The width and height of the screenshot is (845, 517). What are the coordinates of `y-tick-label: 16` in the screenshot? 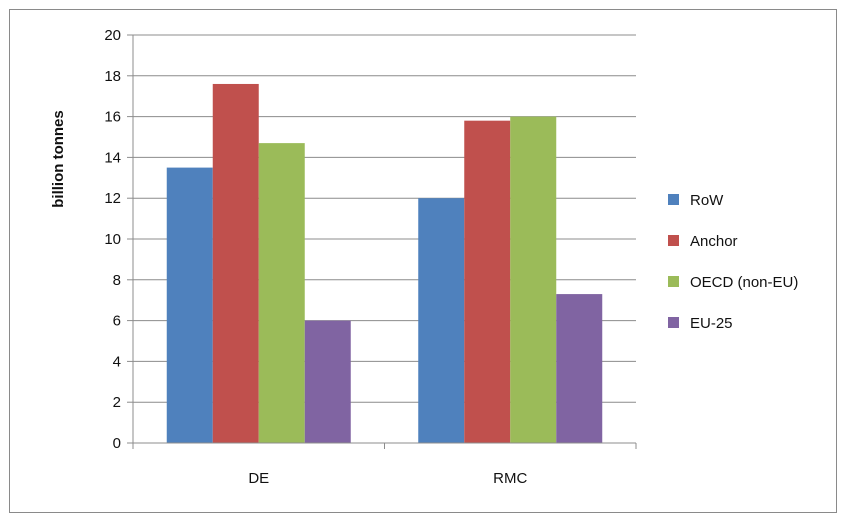 It's located at (112, 117).